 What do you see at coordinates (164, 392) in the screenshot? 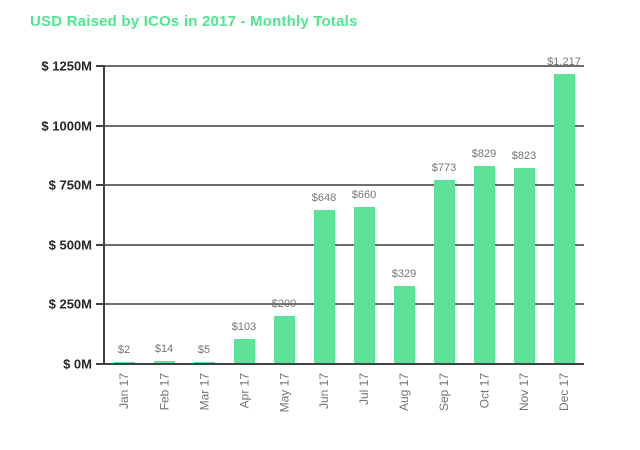
I see `x-axis-month-label: Feb 17` at bounding box center [164, 392].